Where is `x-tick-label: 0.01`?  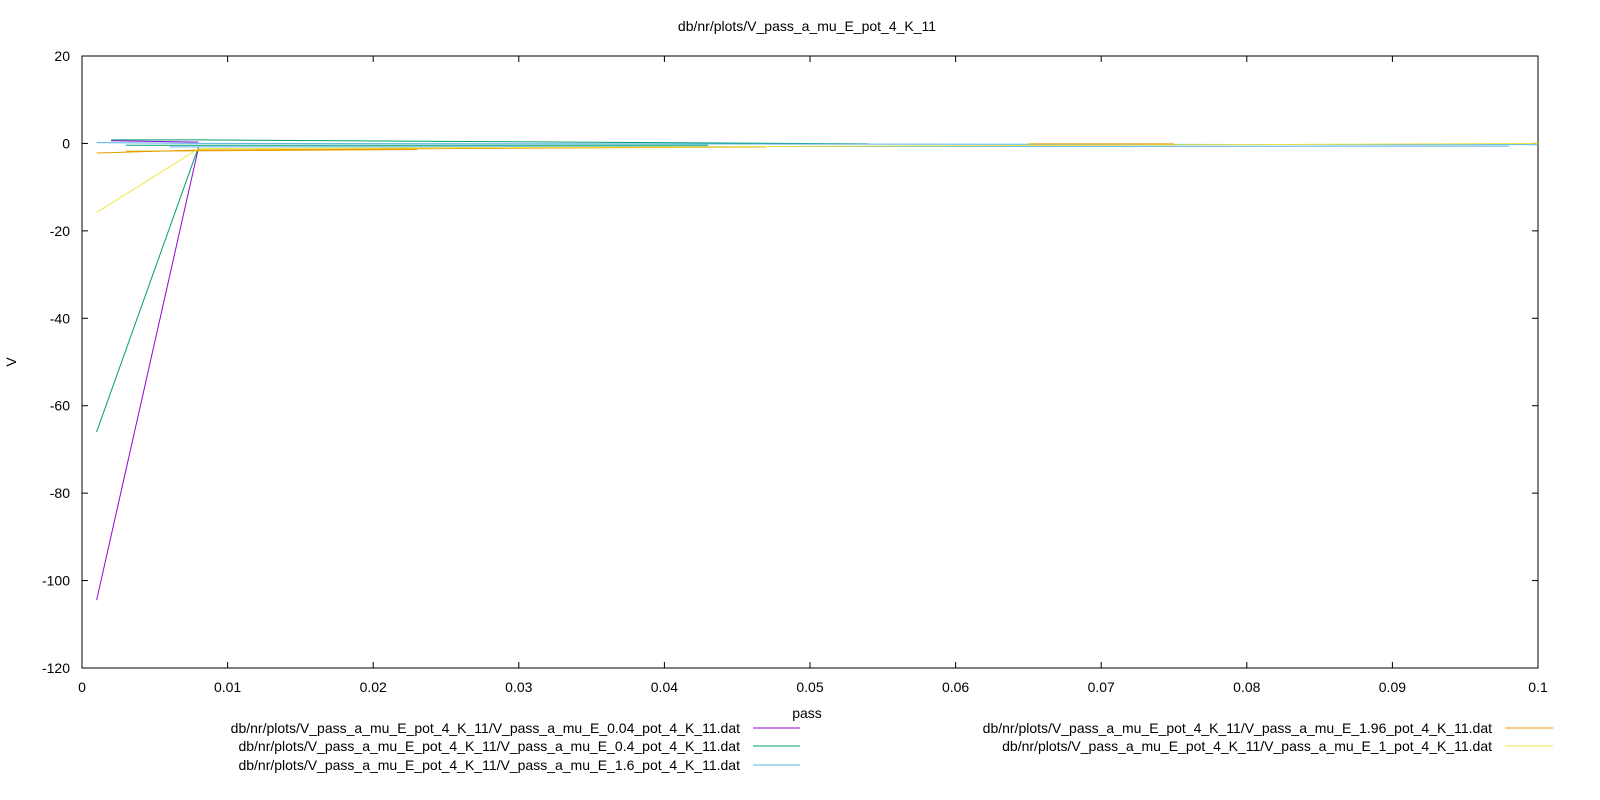
x-tick-label: 0.01 is located at coordinates (227, 687).